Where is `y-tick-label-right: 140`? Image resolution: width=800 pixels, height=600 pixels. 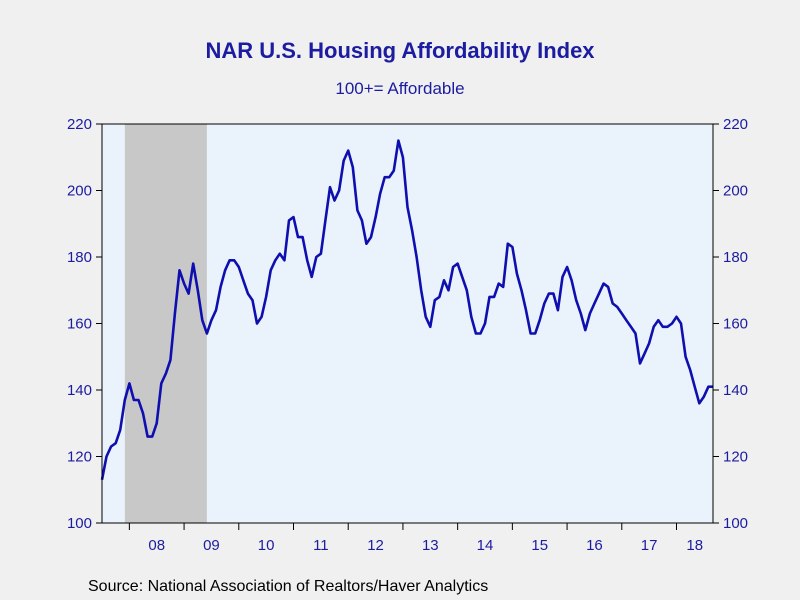 y-tick-label-right: 140 is located at coordinates (735, 390).